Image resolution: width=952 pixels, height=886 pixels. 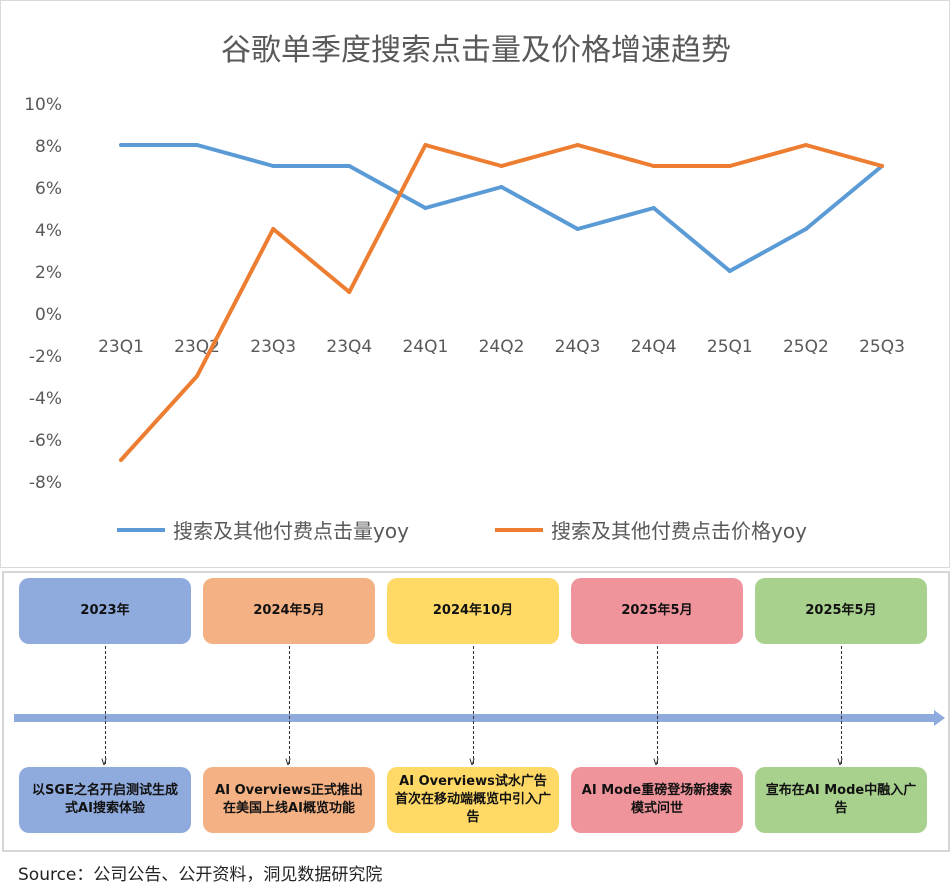 I want to click on timeline-event-box: AI Overviews正式推出在美国上线AI概览功能, so click(x=289, y=800).